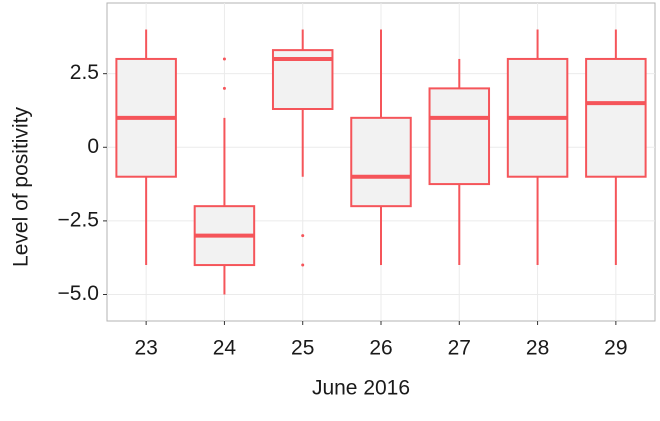 The image size is (660, 421). I want to click on y-tick-label: −5.0, so click(78, 293).